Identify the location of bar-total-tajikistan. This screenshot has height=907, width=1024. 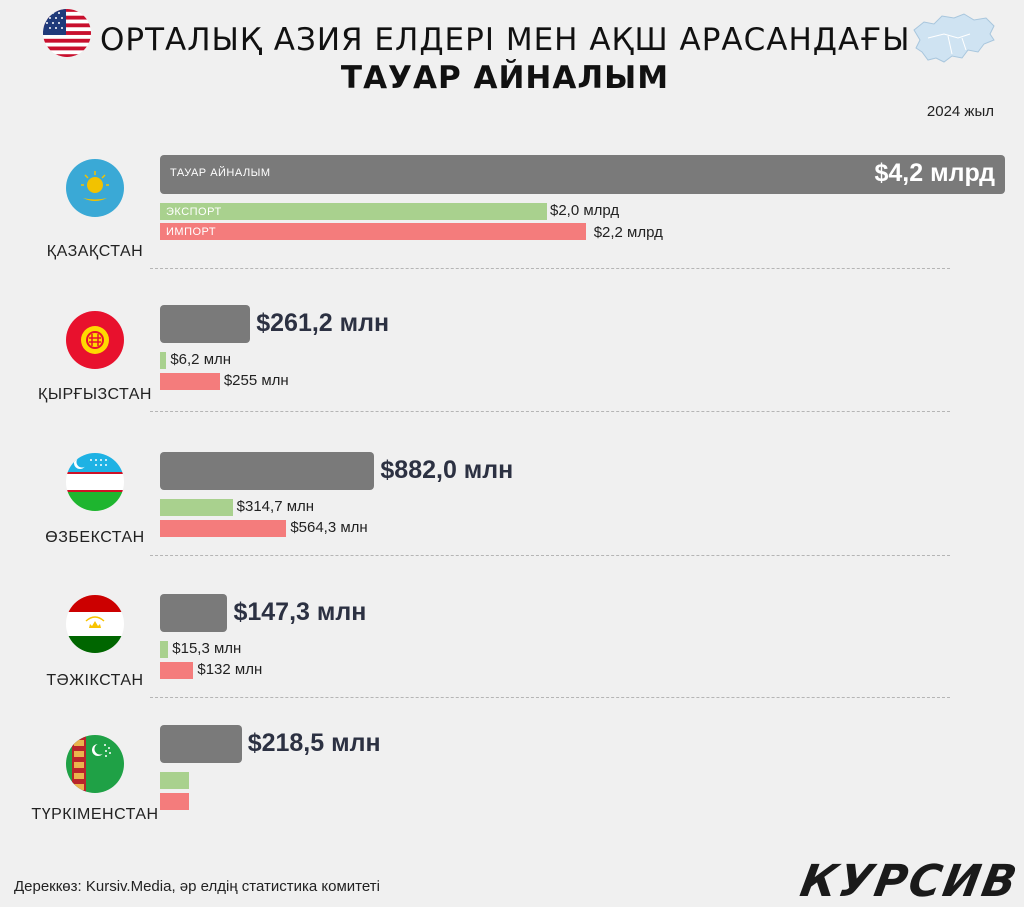
(194, 613).